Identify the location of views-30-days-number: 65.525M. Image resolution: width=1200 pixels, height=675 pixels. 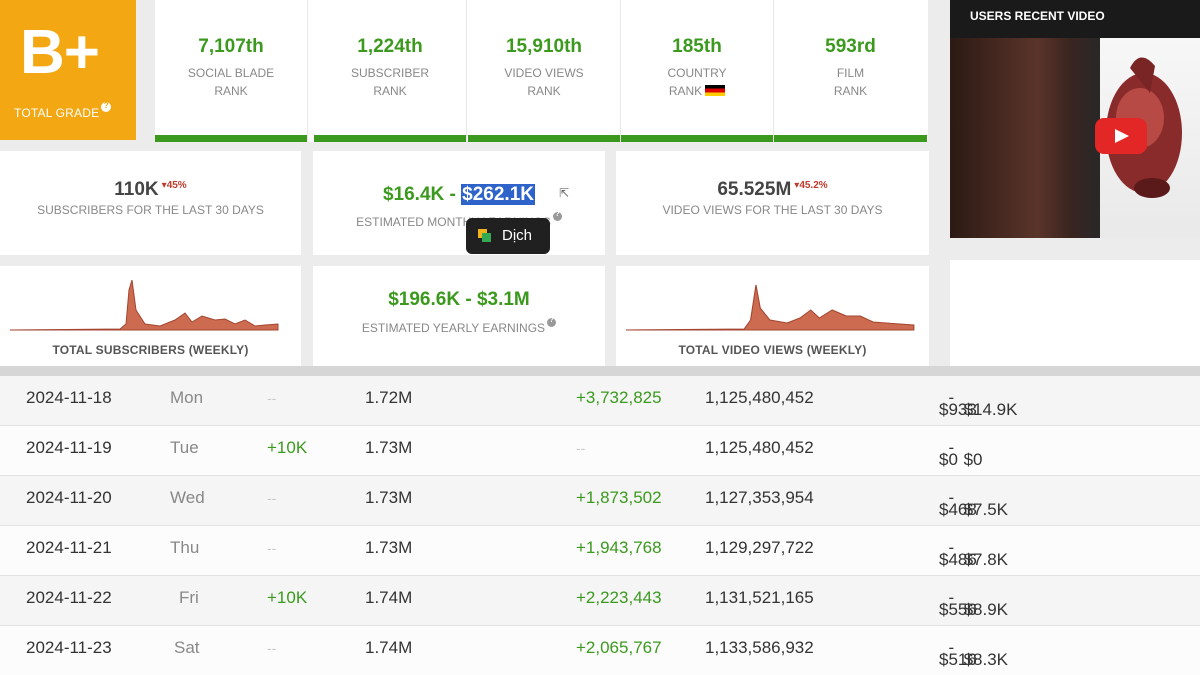
(754, 189).